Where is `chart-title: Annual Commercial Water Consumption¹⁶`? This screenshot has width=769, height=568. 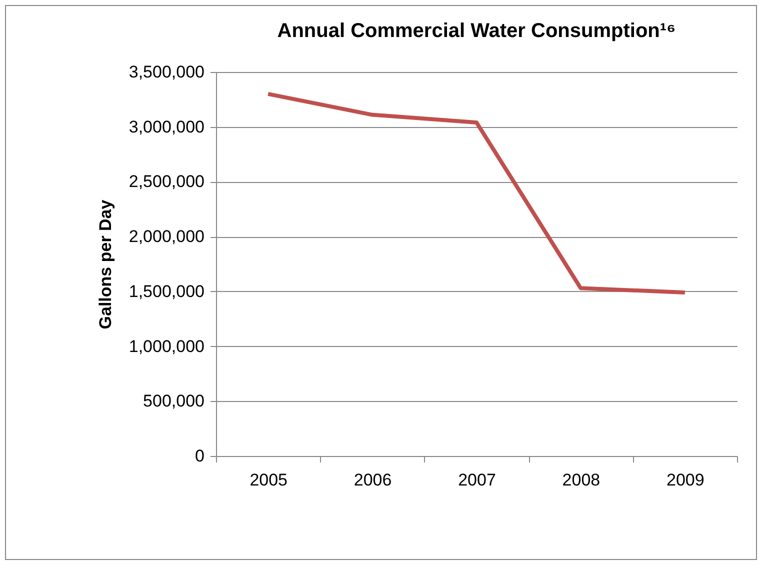 chart-title: Annual Commercial Water Consumption¹⁶ is located at coordinates (476, 31).